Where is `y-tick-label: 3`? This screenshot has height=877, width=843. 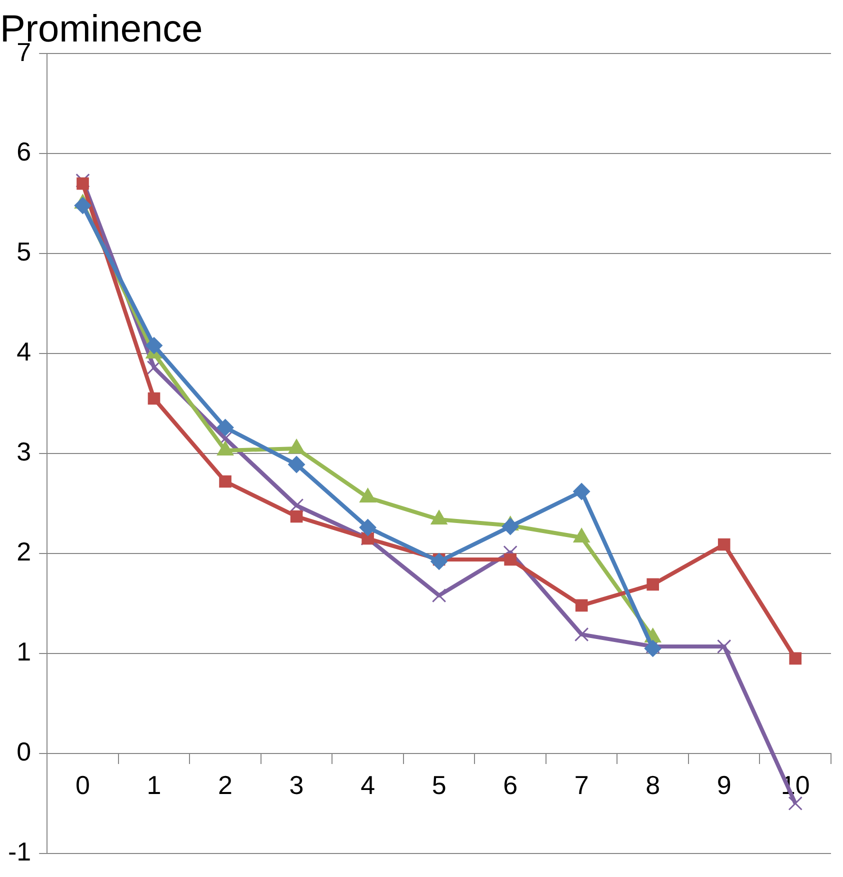
y-tick-label: 3 is located at coordinates (24, 451).